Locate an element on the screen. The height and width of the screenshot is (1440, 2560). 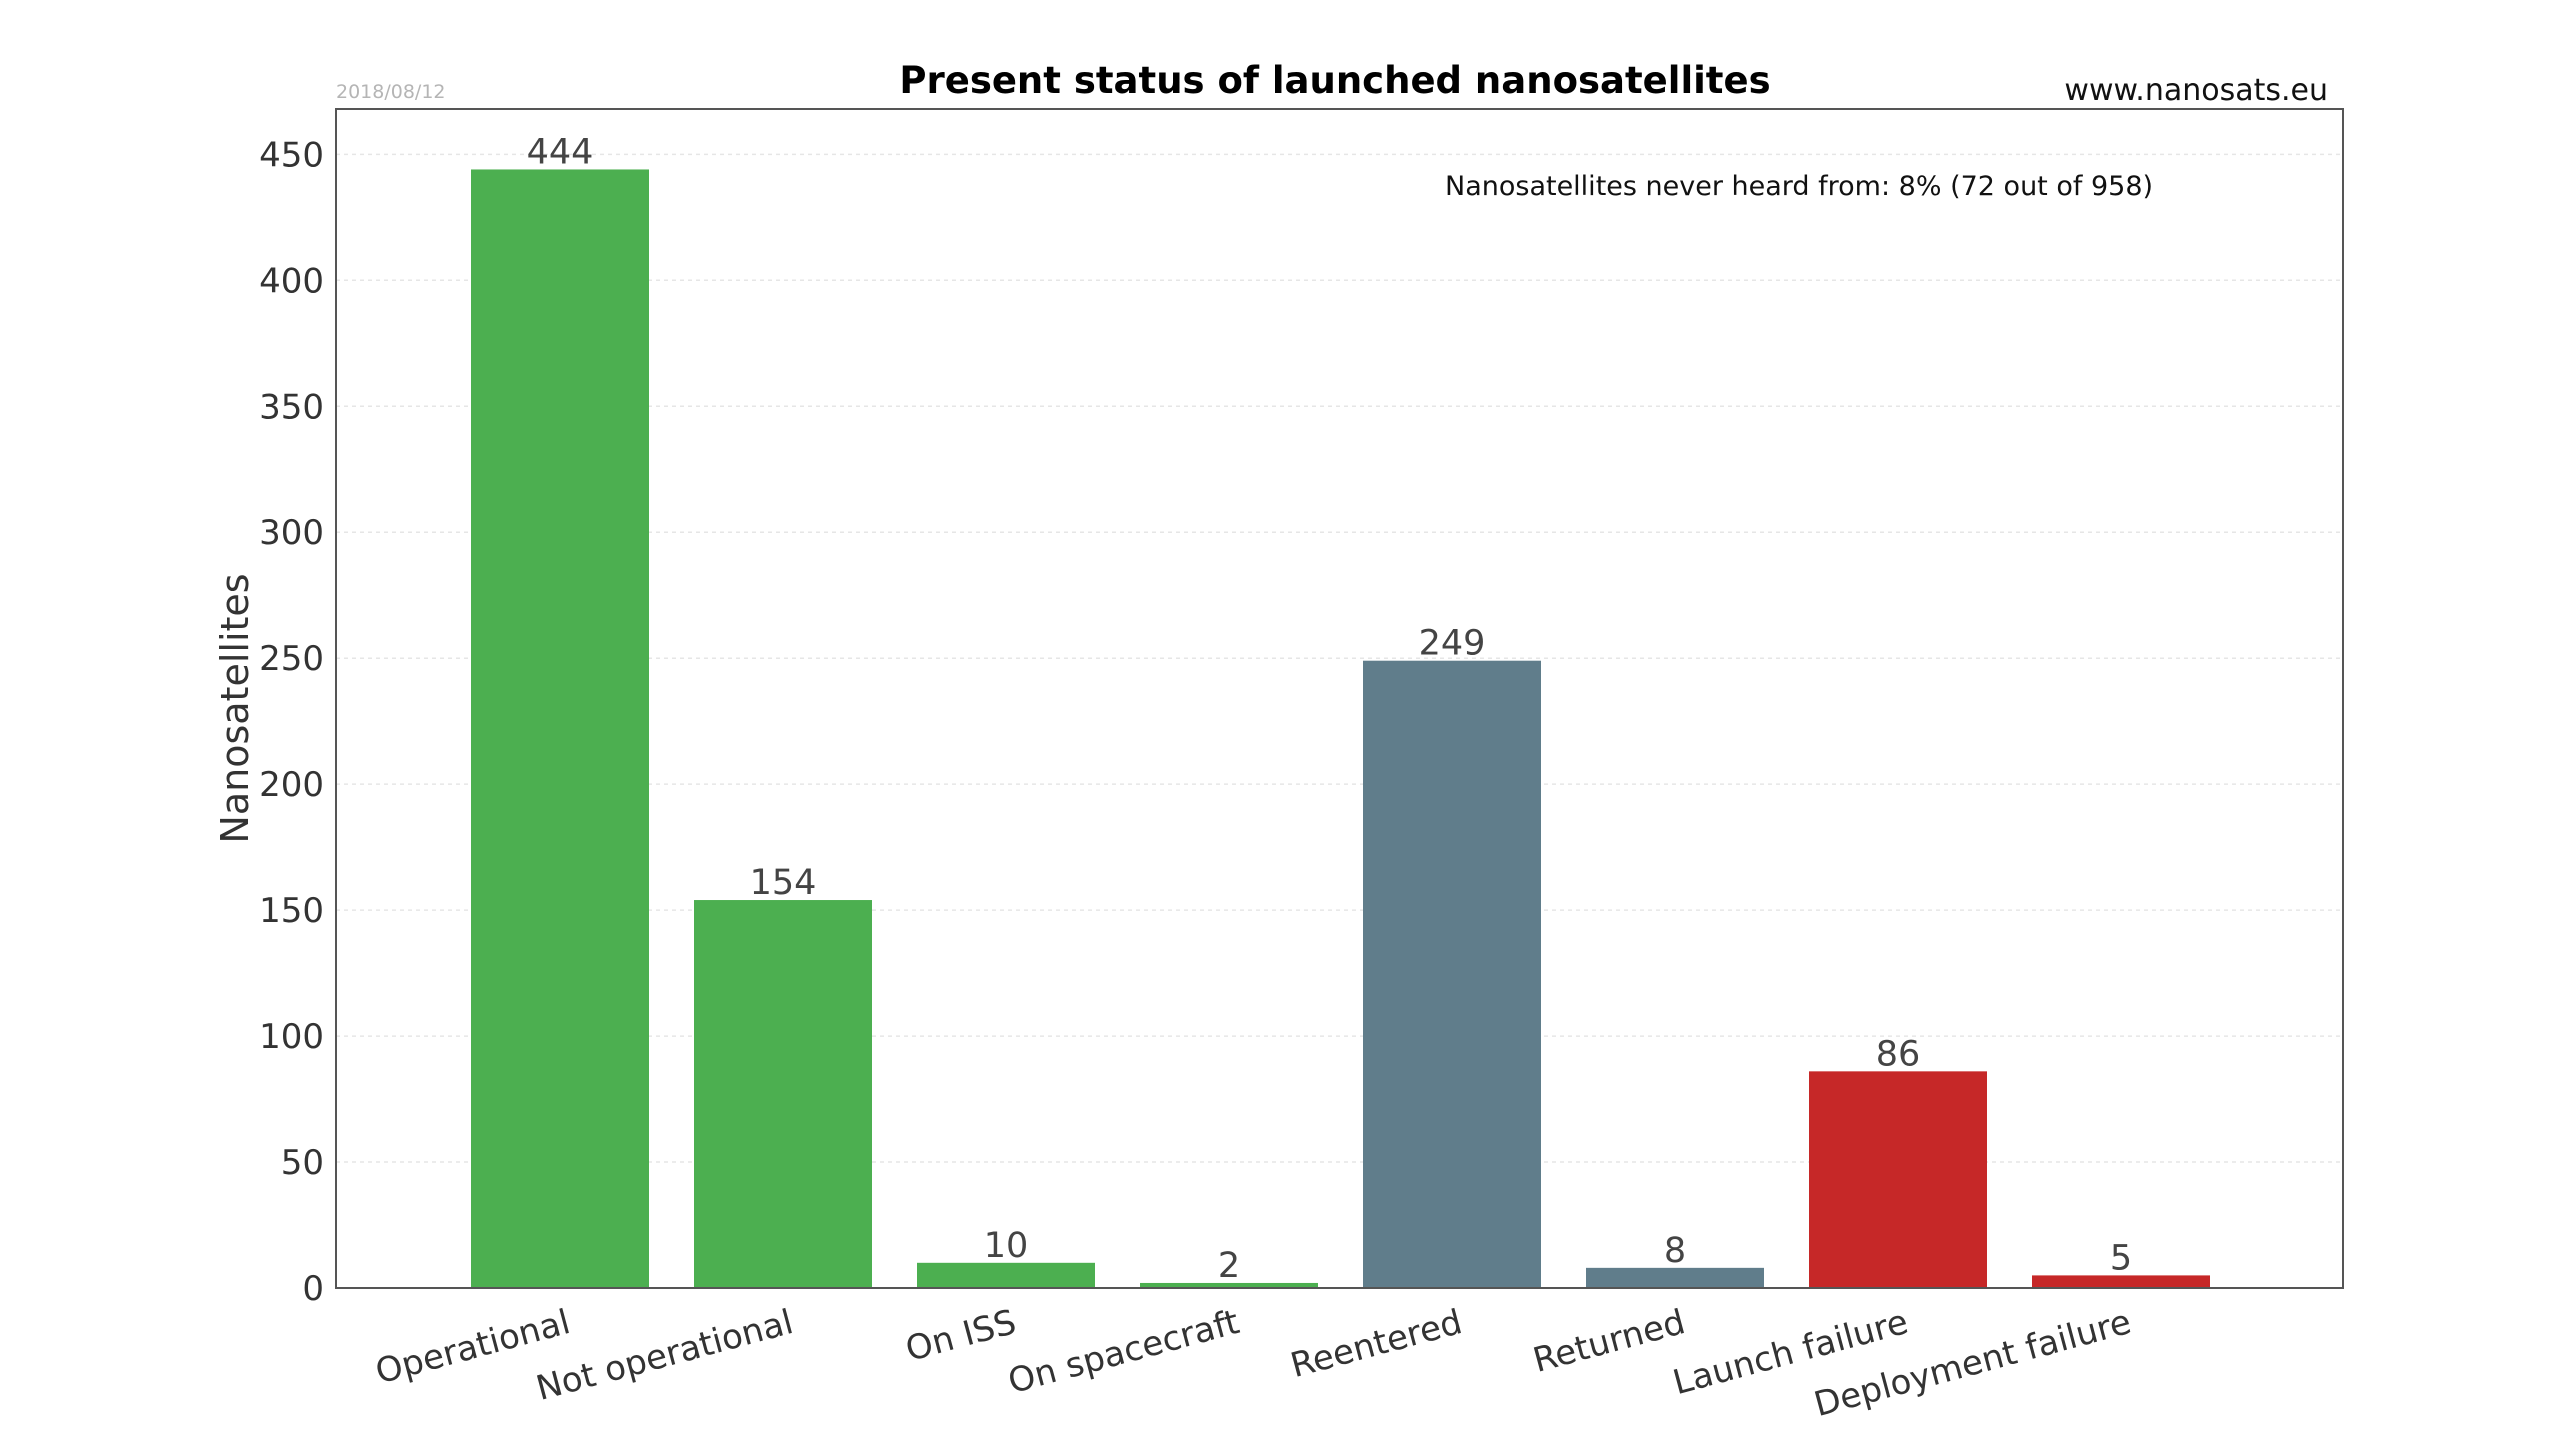
y-tick-label: 0 is located at coordinates (313, 1289).